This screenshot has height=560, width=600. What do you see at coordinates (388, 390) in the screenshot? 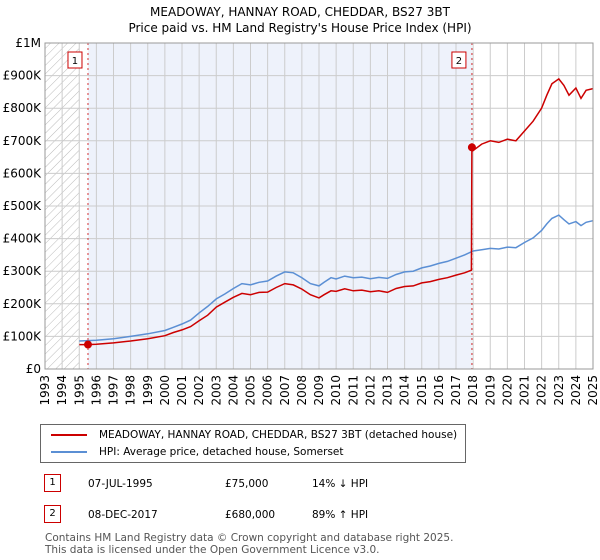
I see `x-tick-label: 2013` at bounding box center [388, 390].